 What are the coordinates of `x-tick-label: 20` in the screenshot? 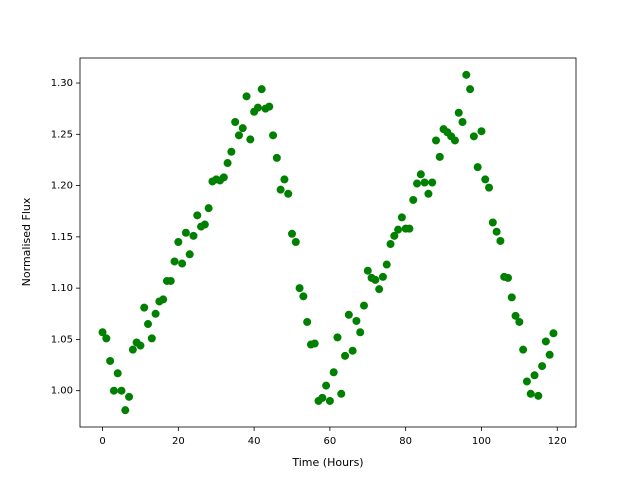 It's located at (178, 441).